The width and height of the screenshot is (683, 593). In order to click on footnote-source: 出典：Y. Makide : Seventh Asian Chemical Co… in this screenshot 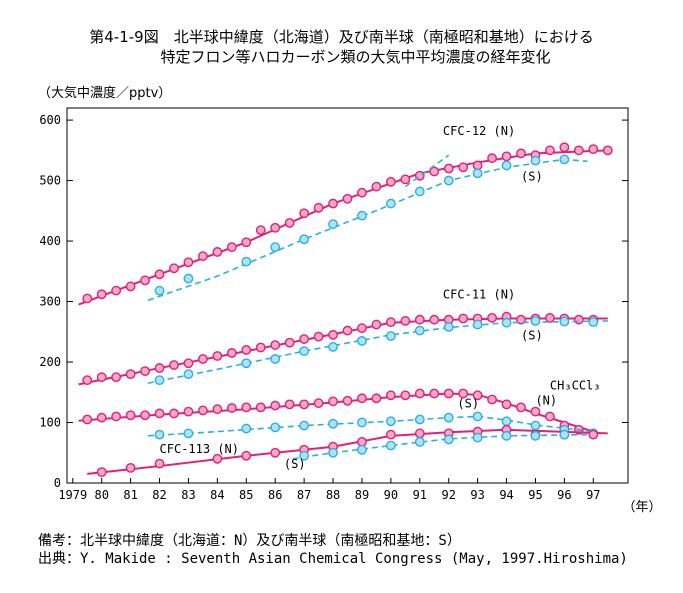, I will do `click(333, 559)`.